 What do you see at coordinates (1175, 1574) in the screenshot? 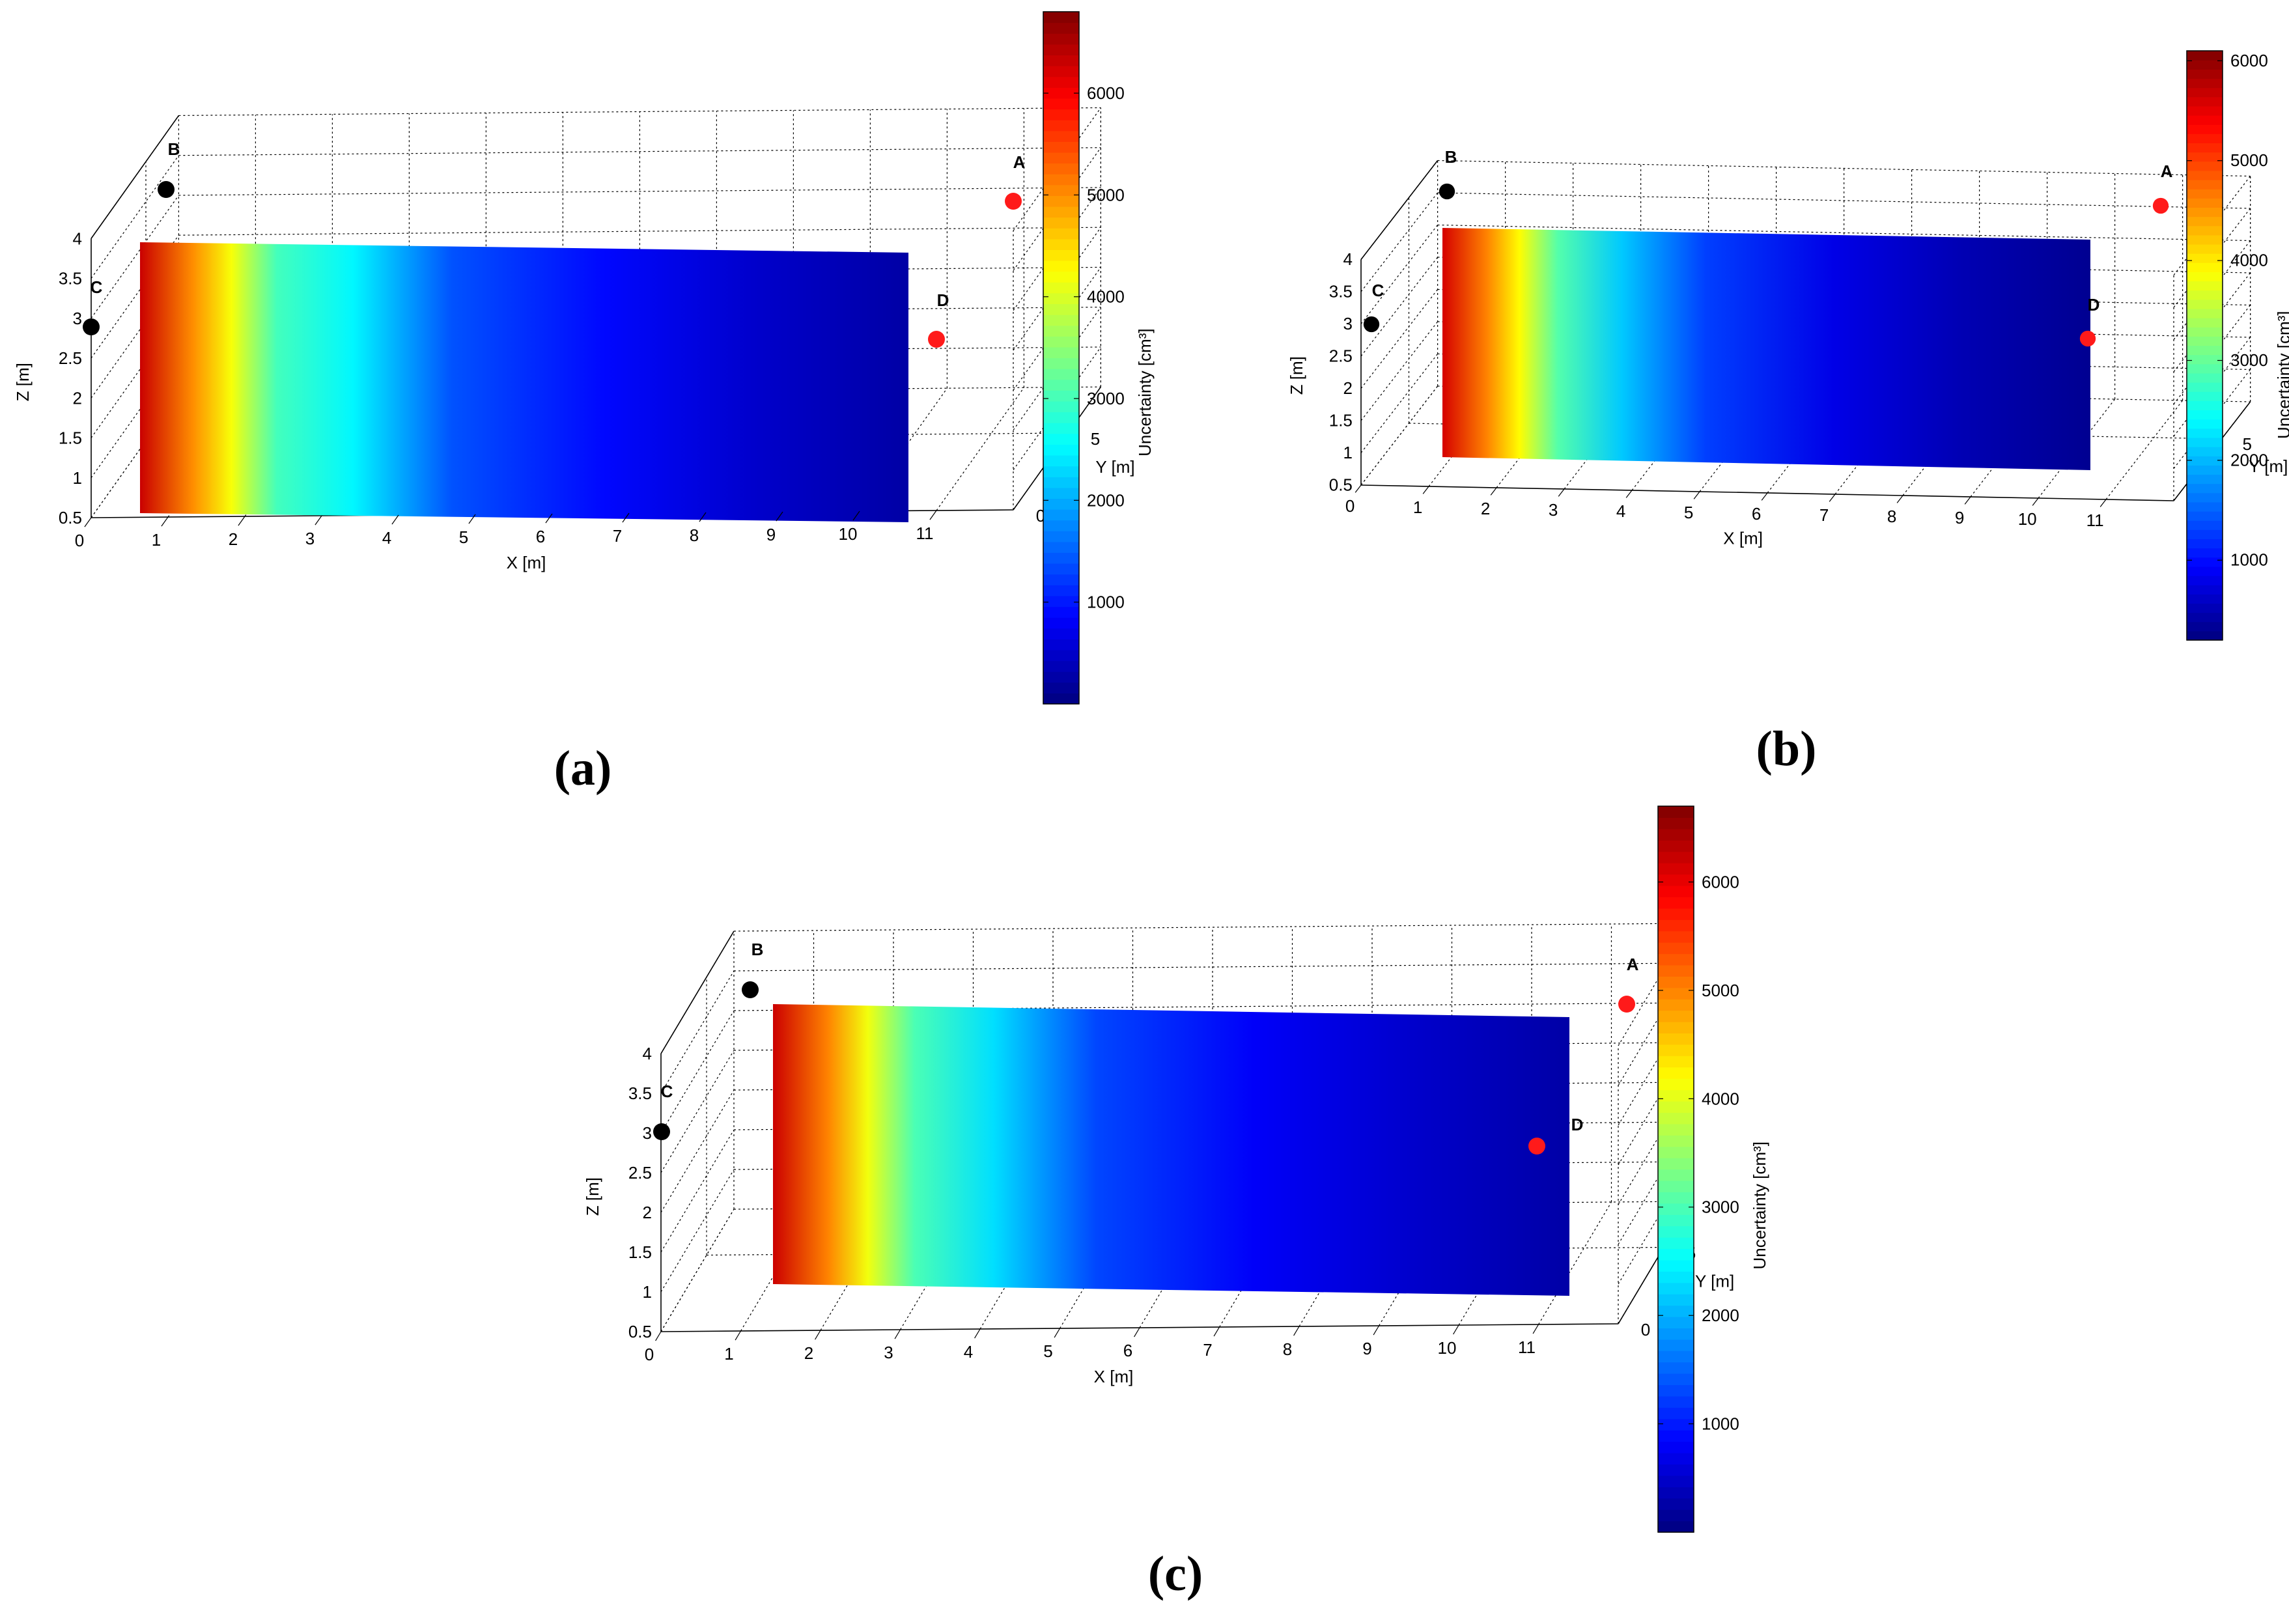
I see `panel-caption: (c)` at bounding box center [1175, 1574].